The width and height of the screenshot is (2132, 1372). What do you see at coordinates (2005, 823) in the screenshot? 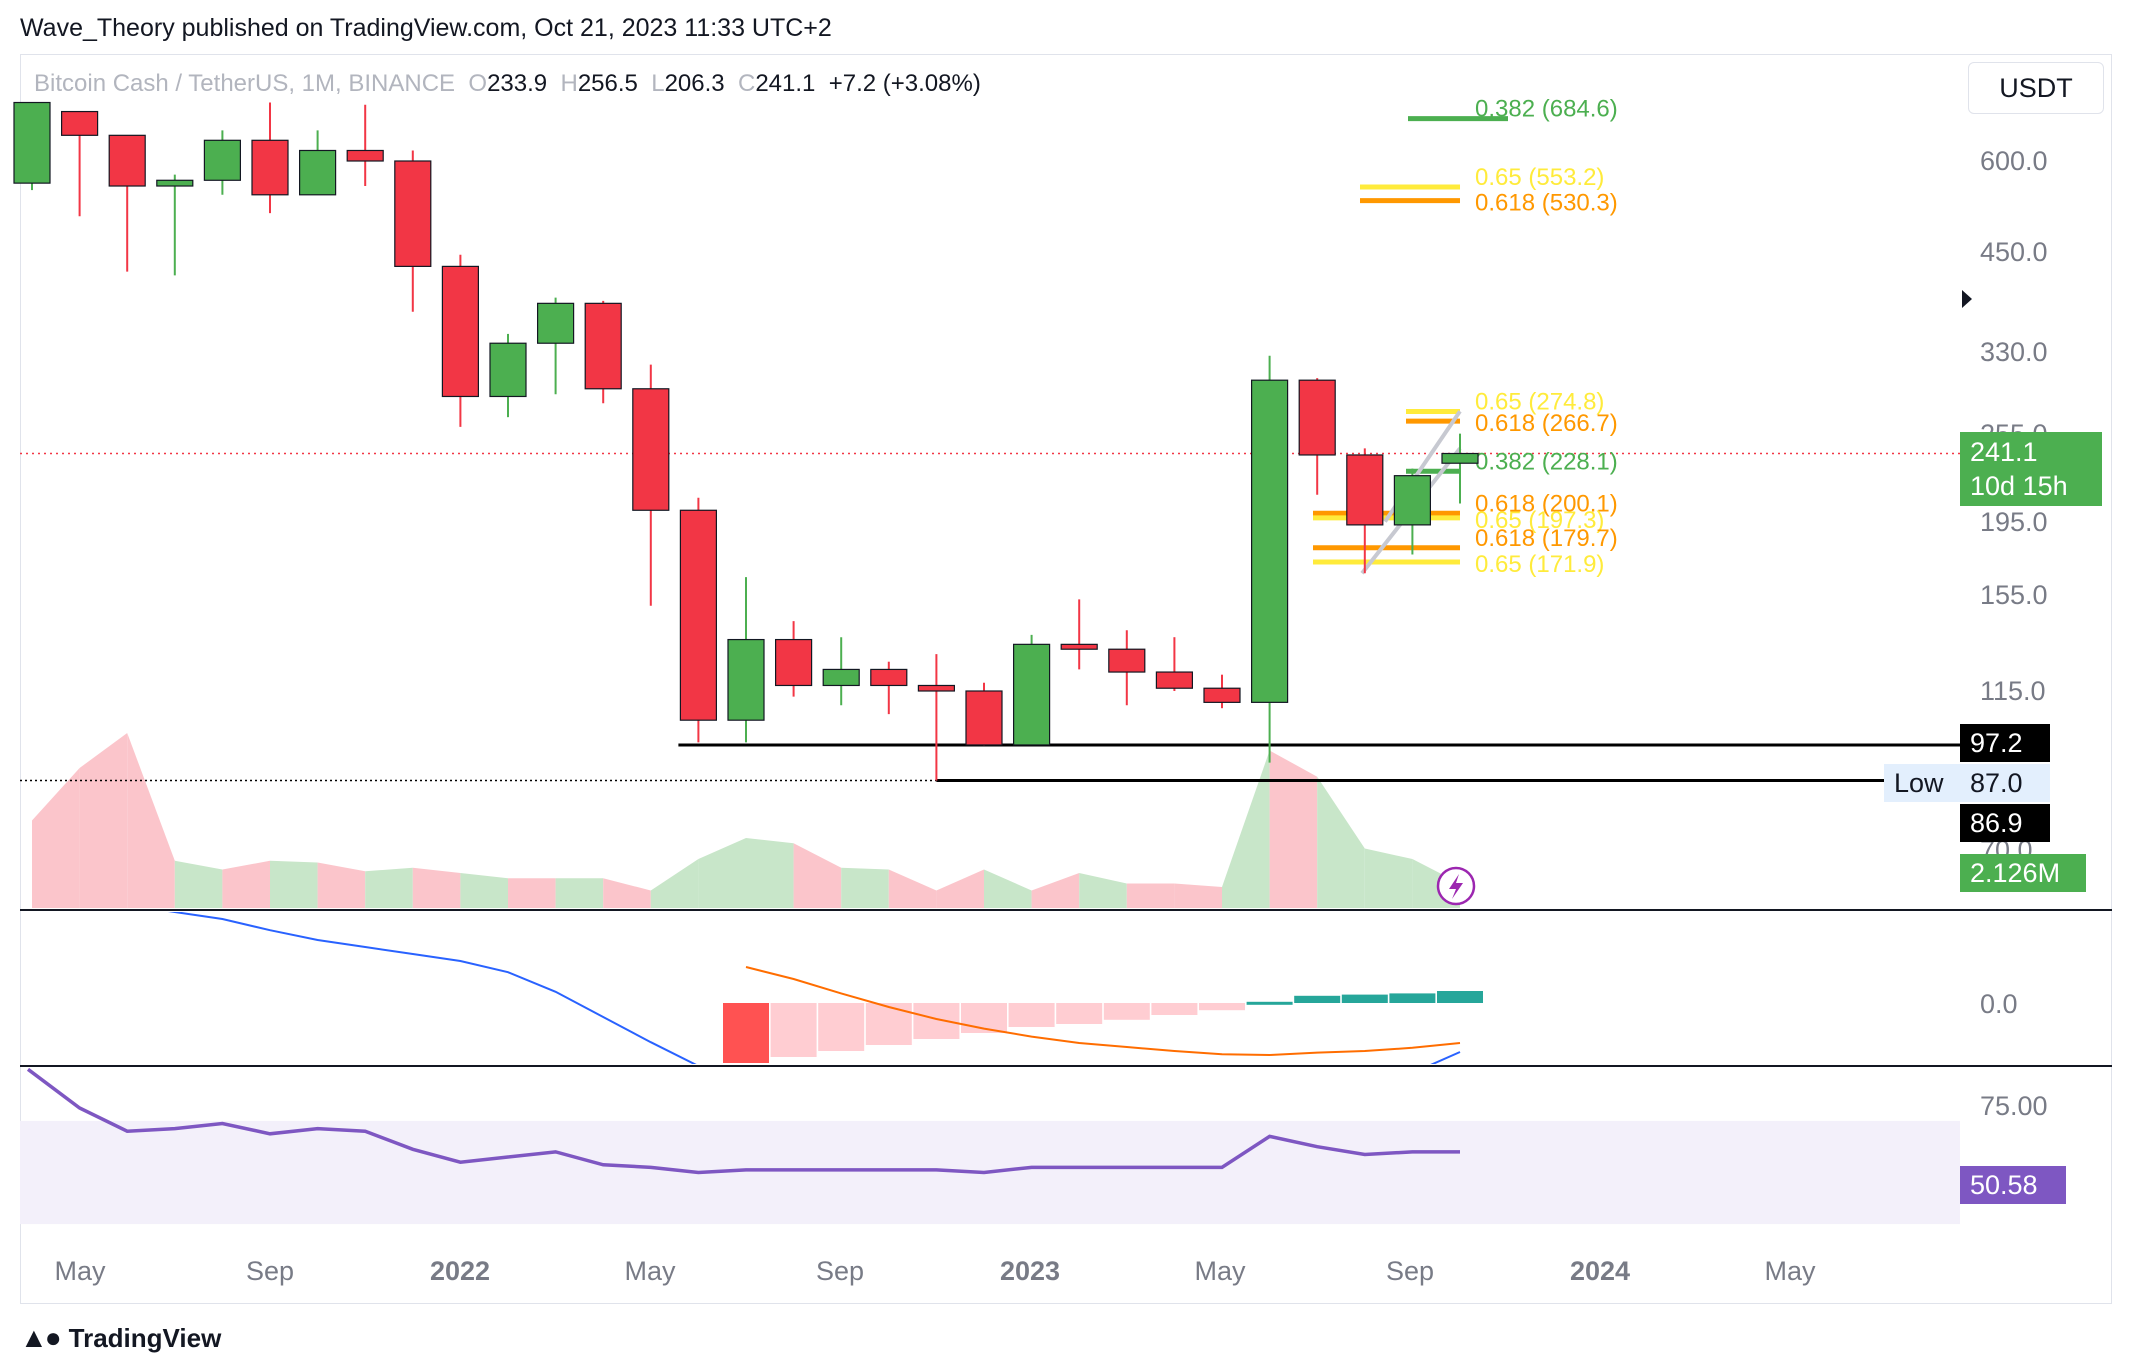
I see `support2-price-tag: 86.9` at bounding box center [2005, 823].